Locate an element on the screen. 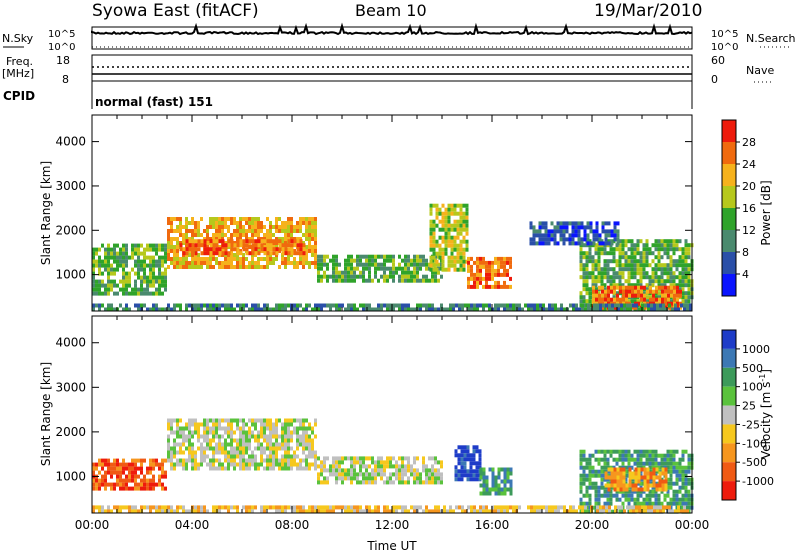  colorbar-tick-label: 1000 is located at coordinates (756, 349).